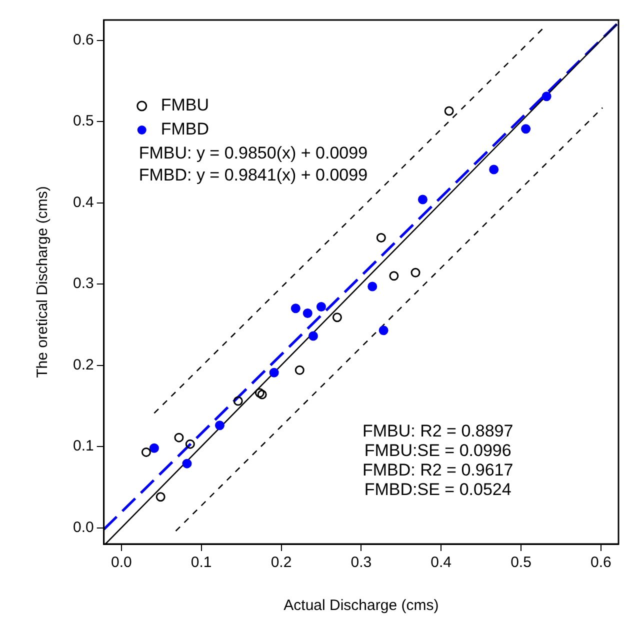 Image resolution: width=626 pixels, height=635 pixels. I want to click on x-tick-label: 0.6, so click(601, 563).